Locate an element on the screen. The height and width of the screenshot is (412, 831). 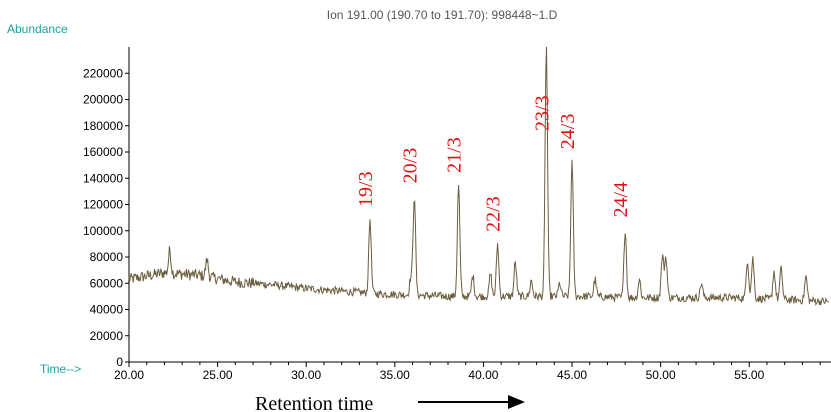
y-tick-label: 120000 is located at coordinates (103, 205).